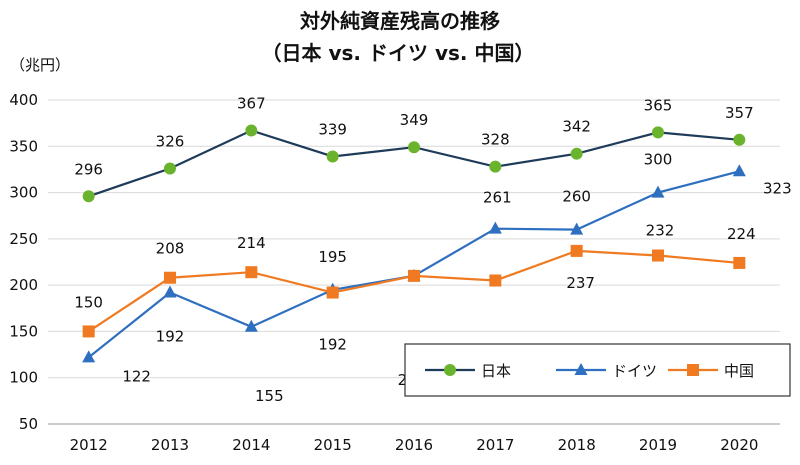  Describe the element at coordinates (88, 169) in the screenshot. I see `data-label-japan: 296` at that location.